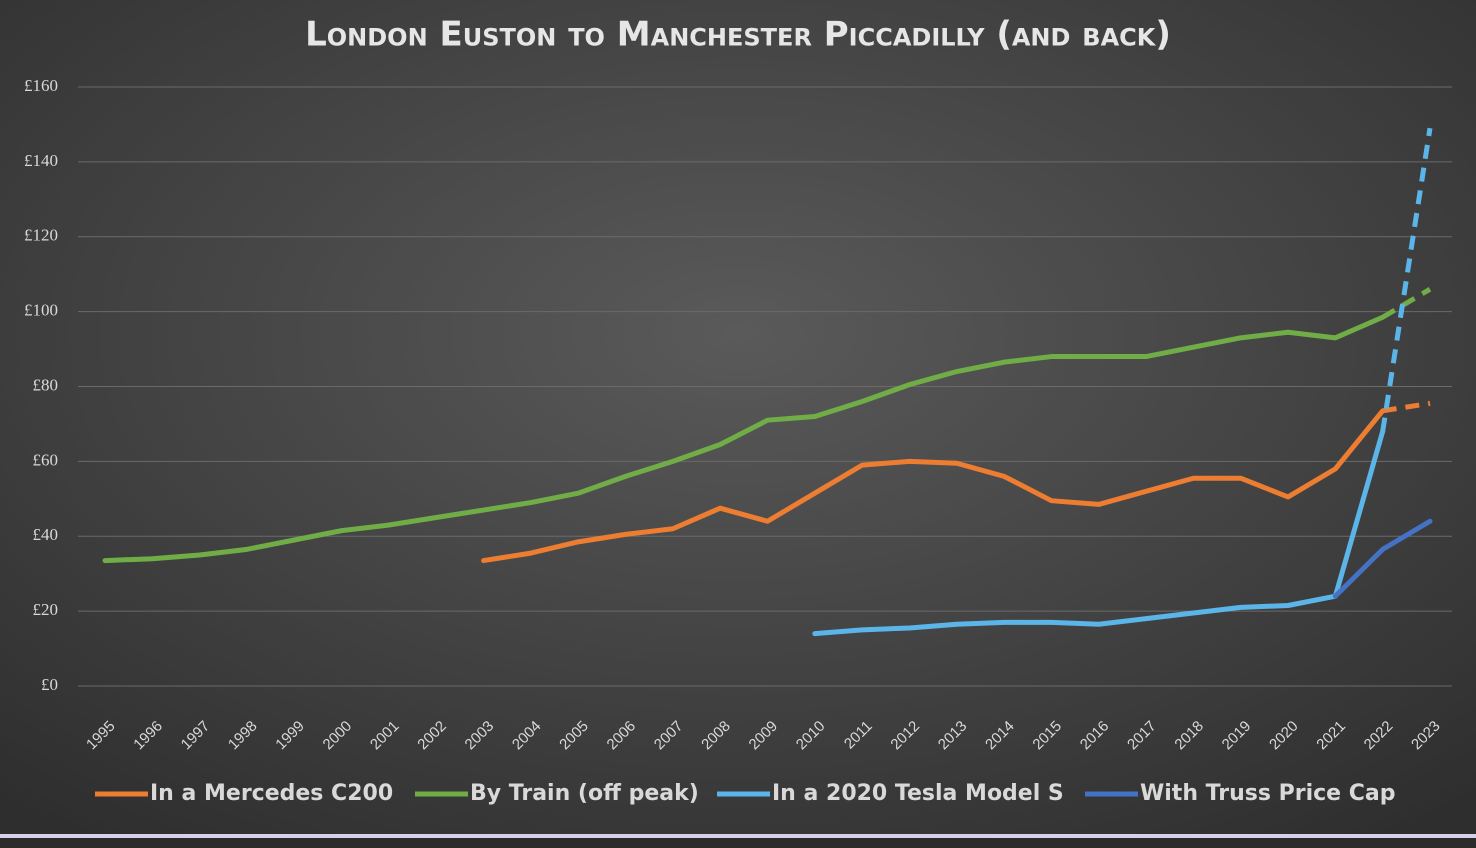 The width and height of the screenshot is (1476, 848). I want to click on window-edge, so click(738, 836).